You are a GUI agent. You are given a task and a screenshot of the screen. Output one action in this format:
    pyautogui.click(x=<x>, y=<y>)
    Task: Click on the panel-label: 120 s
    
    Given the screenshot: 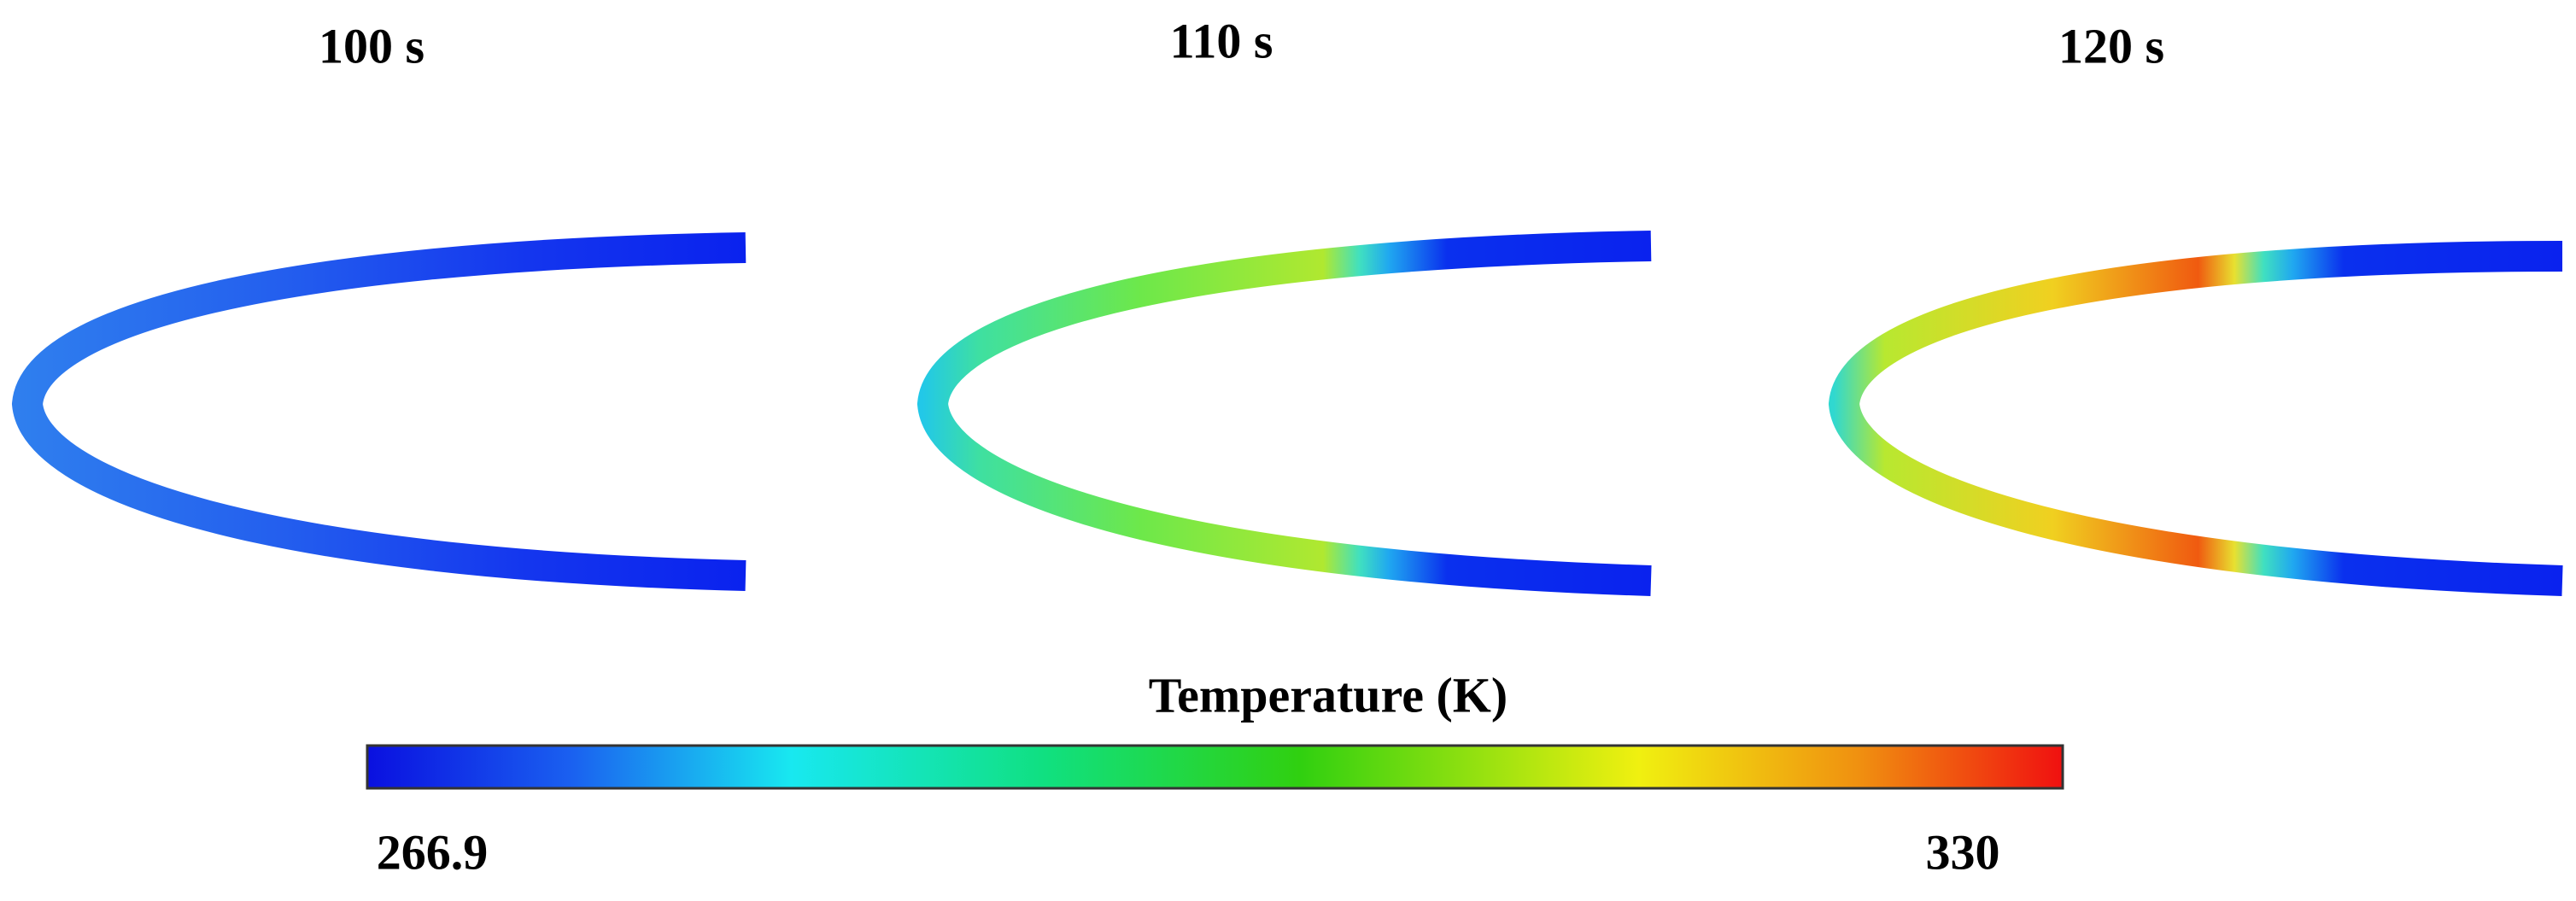 What is the action you would take?
    pyautogui.click(x=2111, y=45)
    